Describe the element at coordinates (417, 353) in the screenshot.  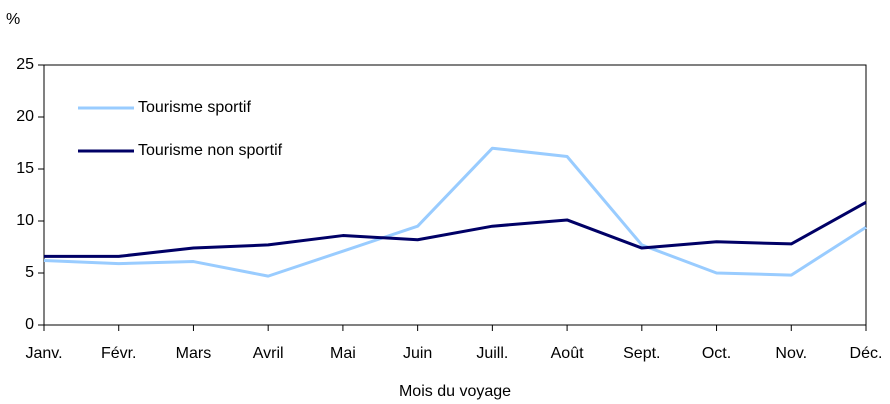
I see `x-tick-label: Juin` at that location.